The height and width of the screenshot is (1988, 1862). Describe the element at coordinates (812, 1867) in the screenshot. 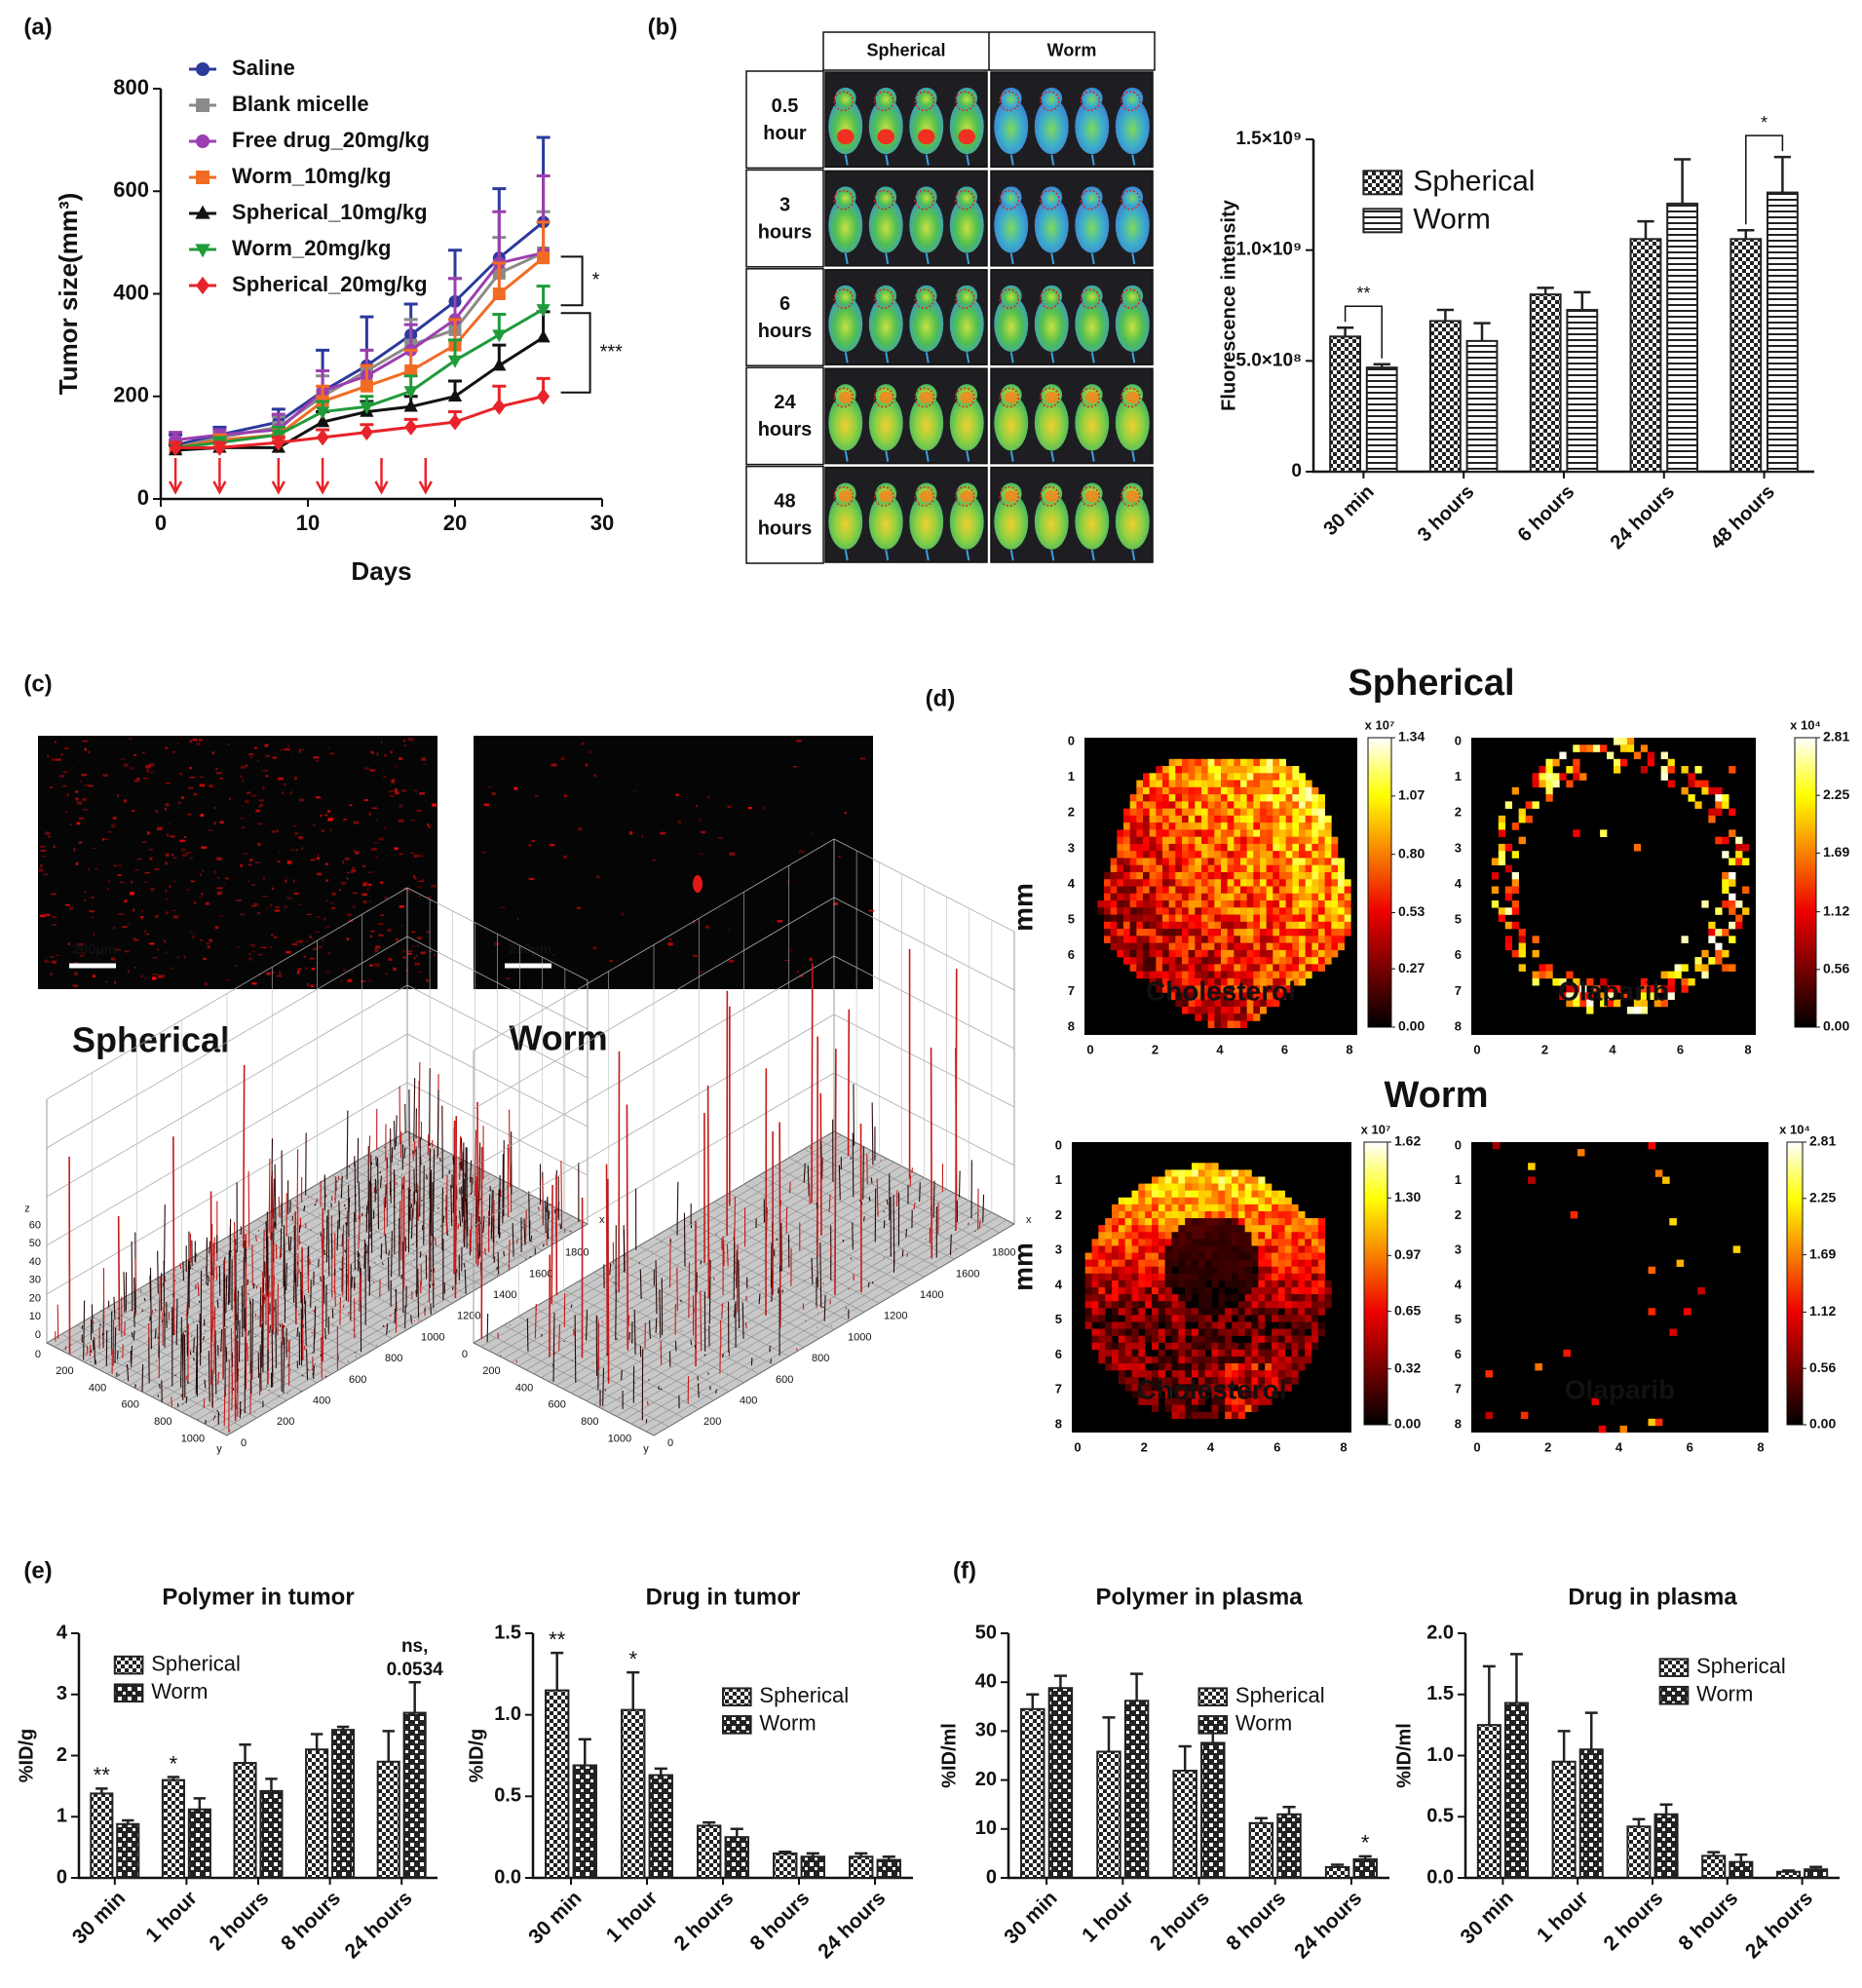

I see `bar` at that location.